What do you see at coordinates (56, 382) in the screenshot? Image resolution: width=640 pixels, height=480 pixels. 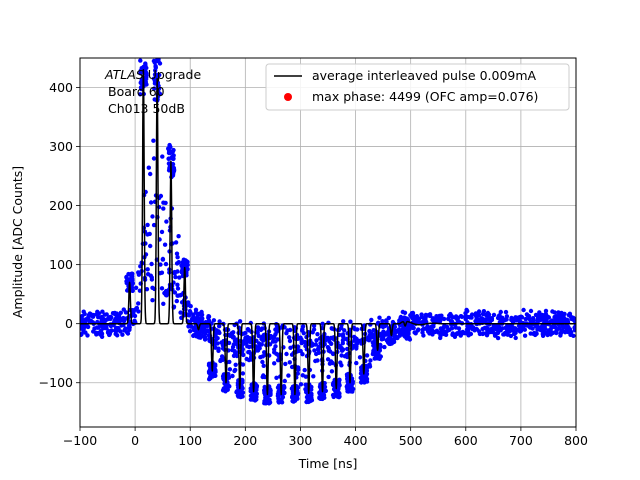 I see `y-tick-label: −100` at bounding box center [56, 382].